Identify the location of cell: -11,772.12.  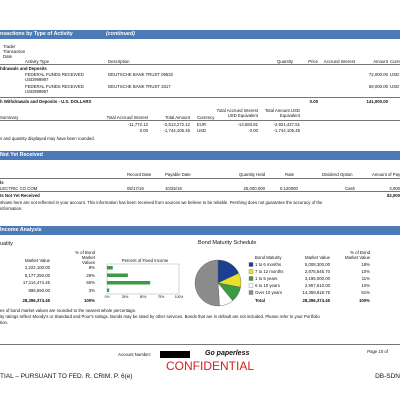
(137, 124).